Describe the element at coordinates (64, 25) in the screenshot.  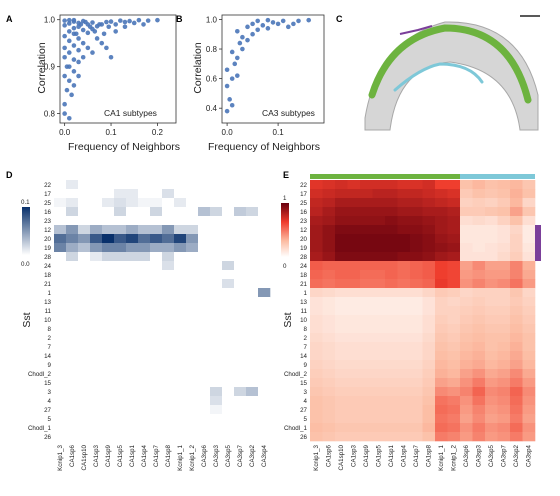
I see `panel-a-point` at that location.